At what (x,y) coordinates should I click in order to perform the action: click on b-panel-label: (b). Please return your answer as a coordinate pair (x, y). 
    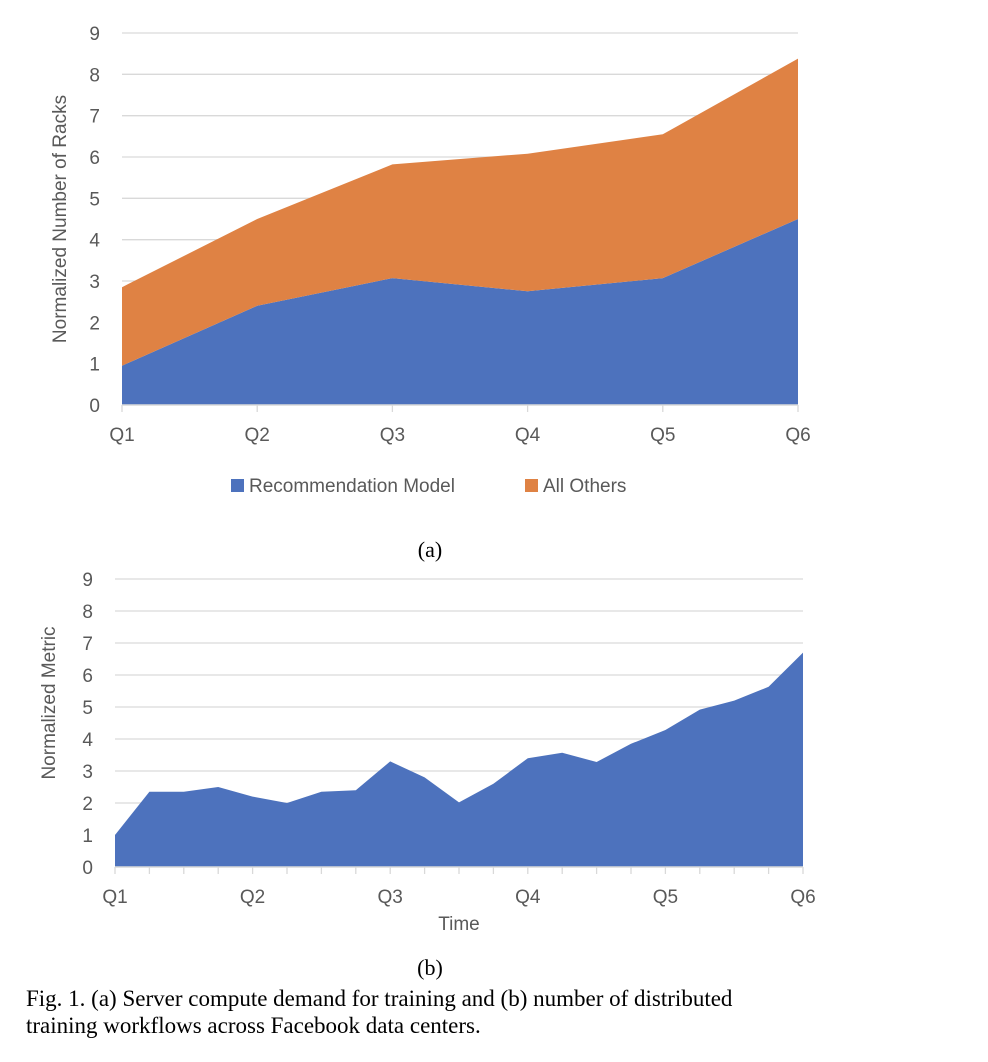
    Looking at the image, I should click on (430, 967).